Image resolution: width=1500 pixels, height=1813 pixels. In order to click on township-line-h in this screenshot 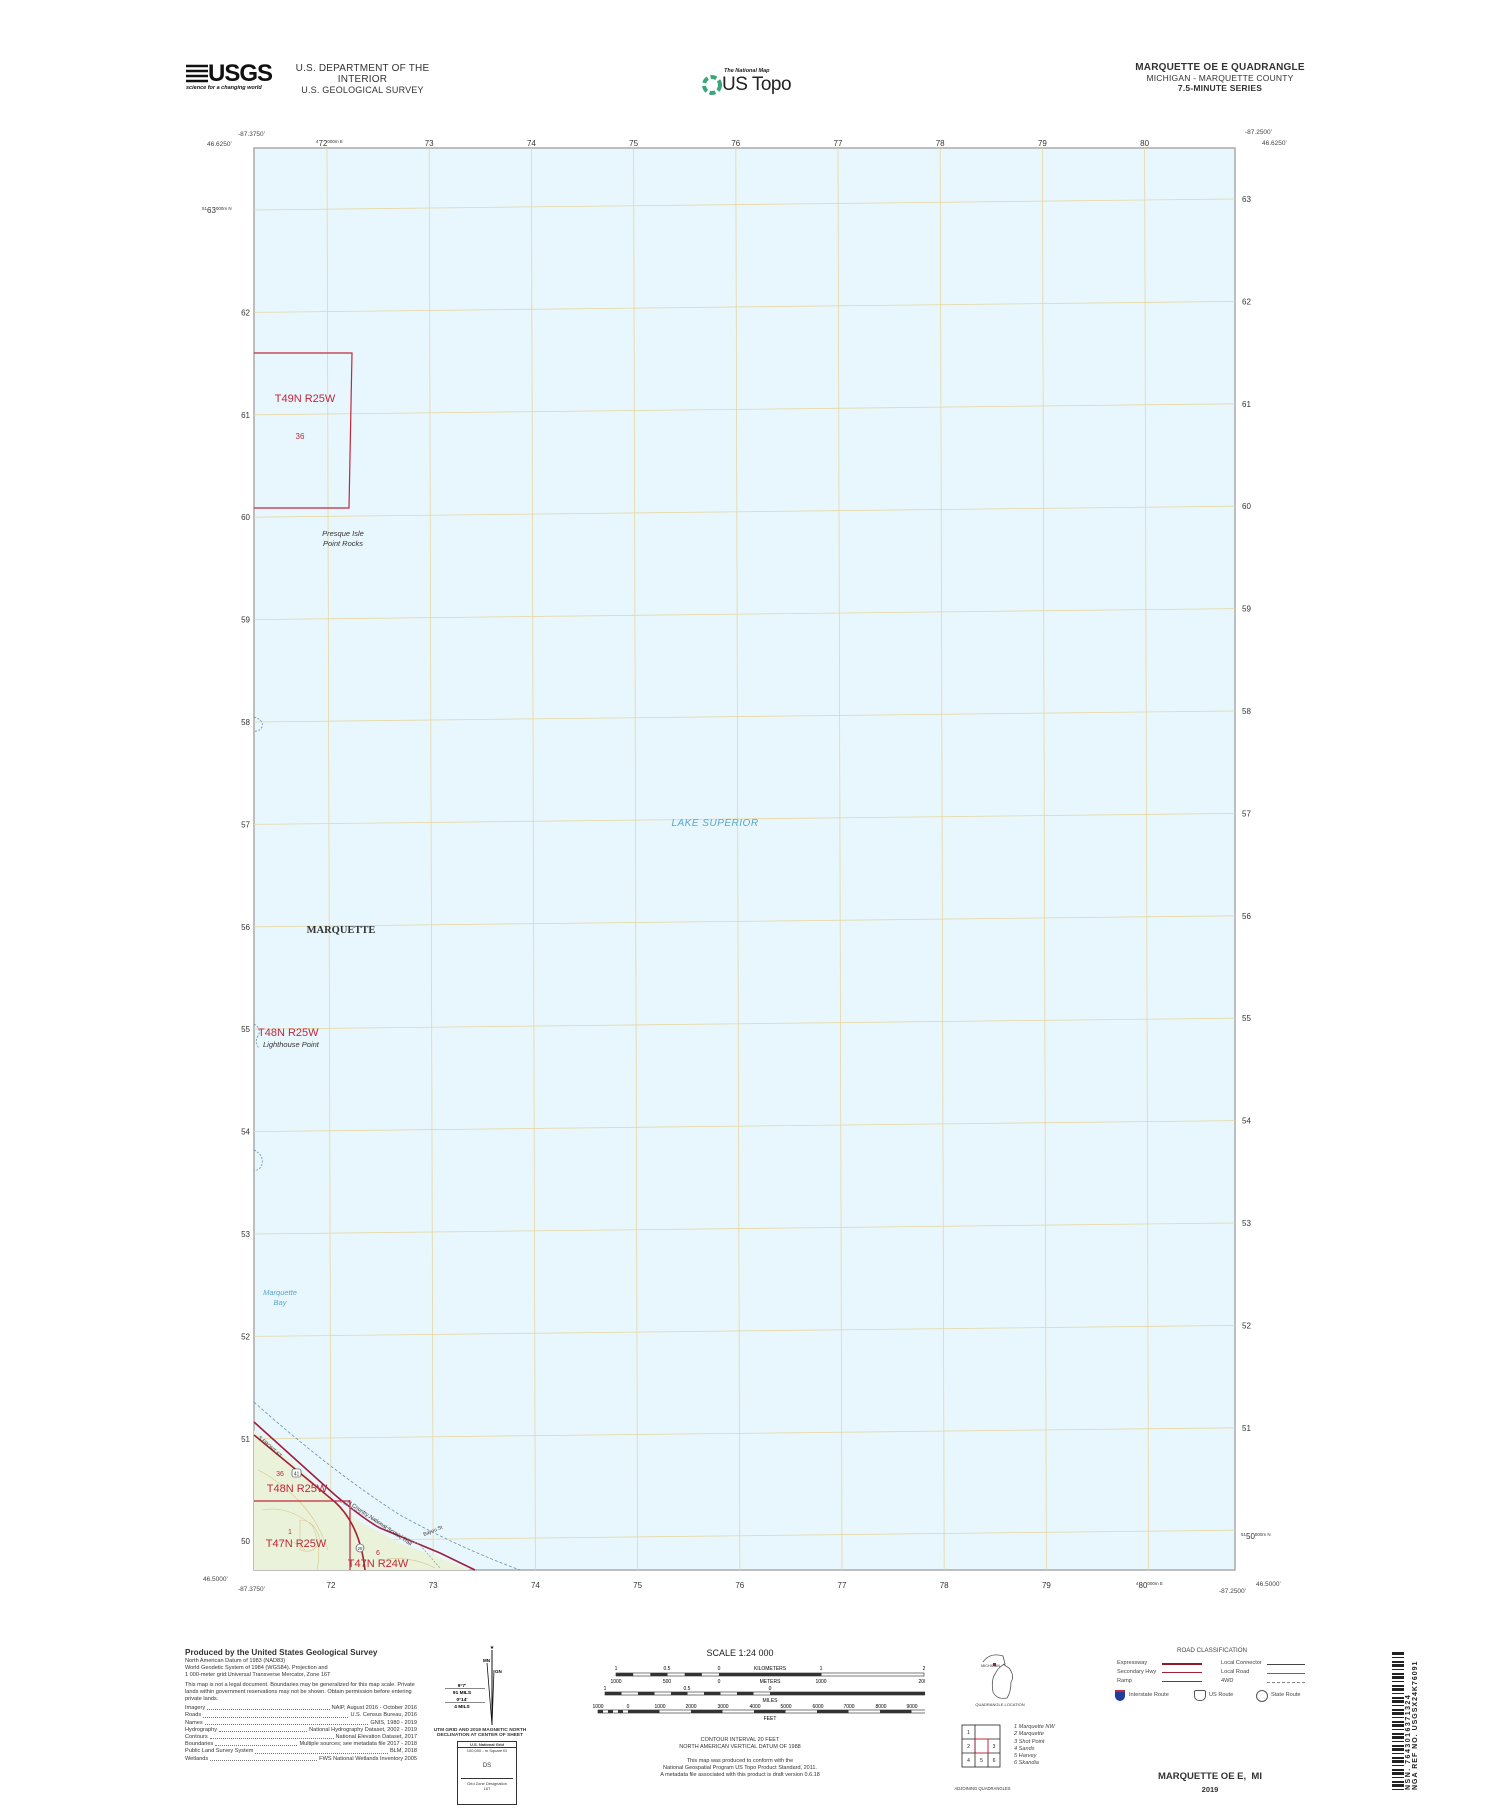, I will do `click(302, 1535)`.